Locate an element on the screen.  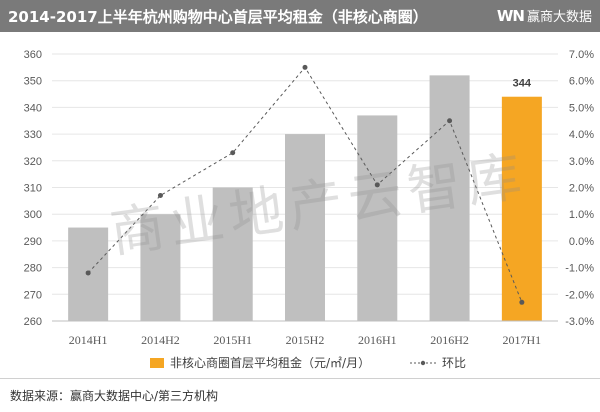
y-right-tick-label: 6.0% is located at coordinates (581, 82).